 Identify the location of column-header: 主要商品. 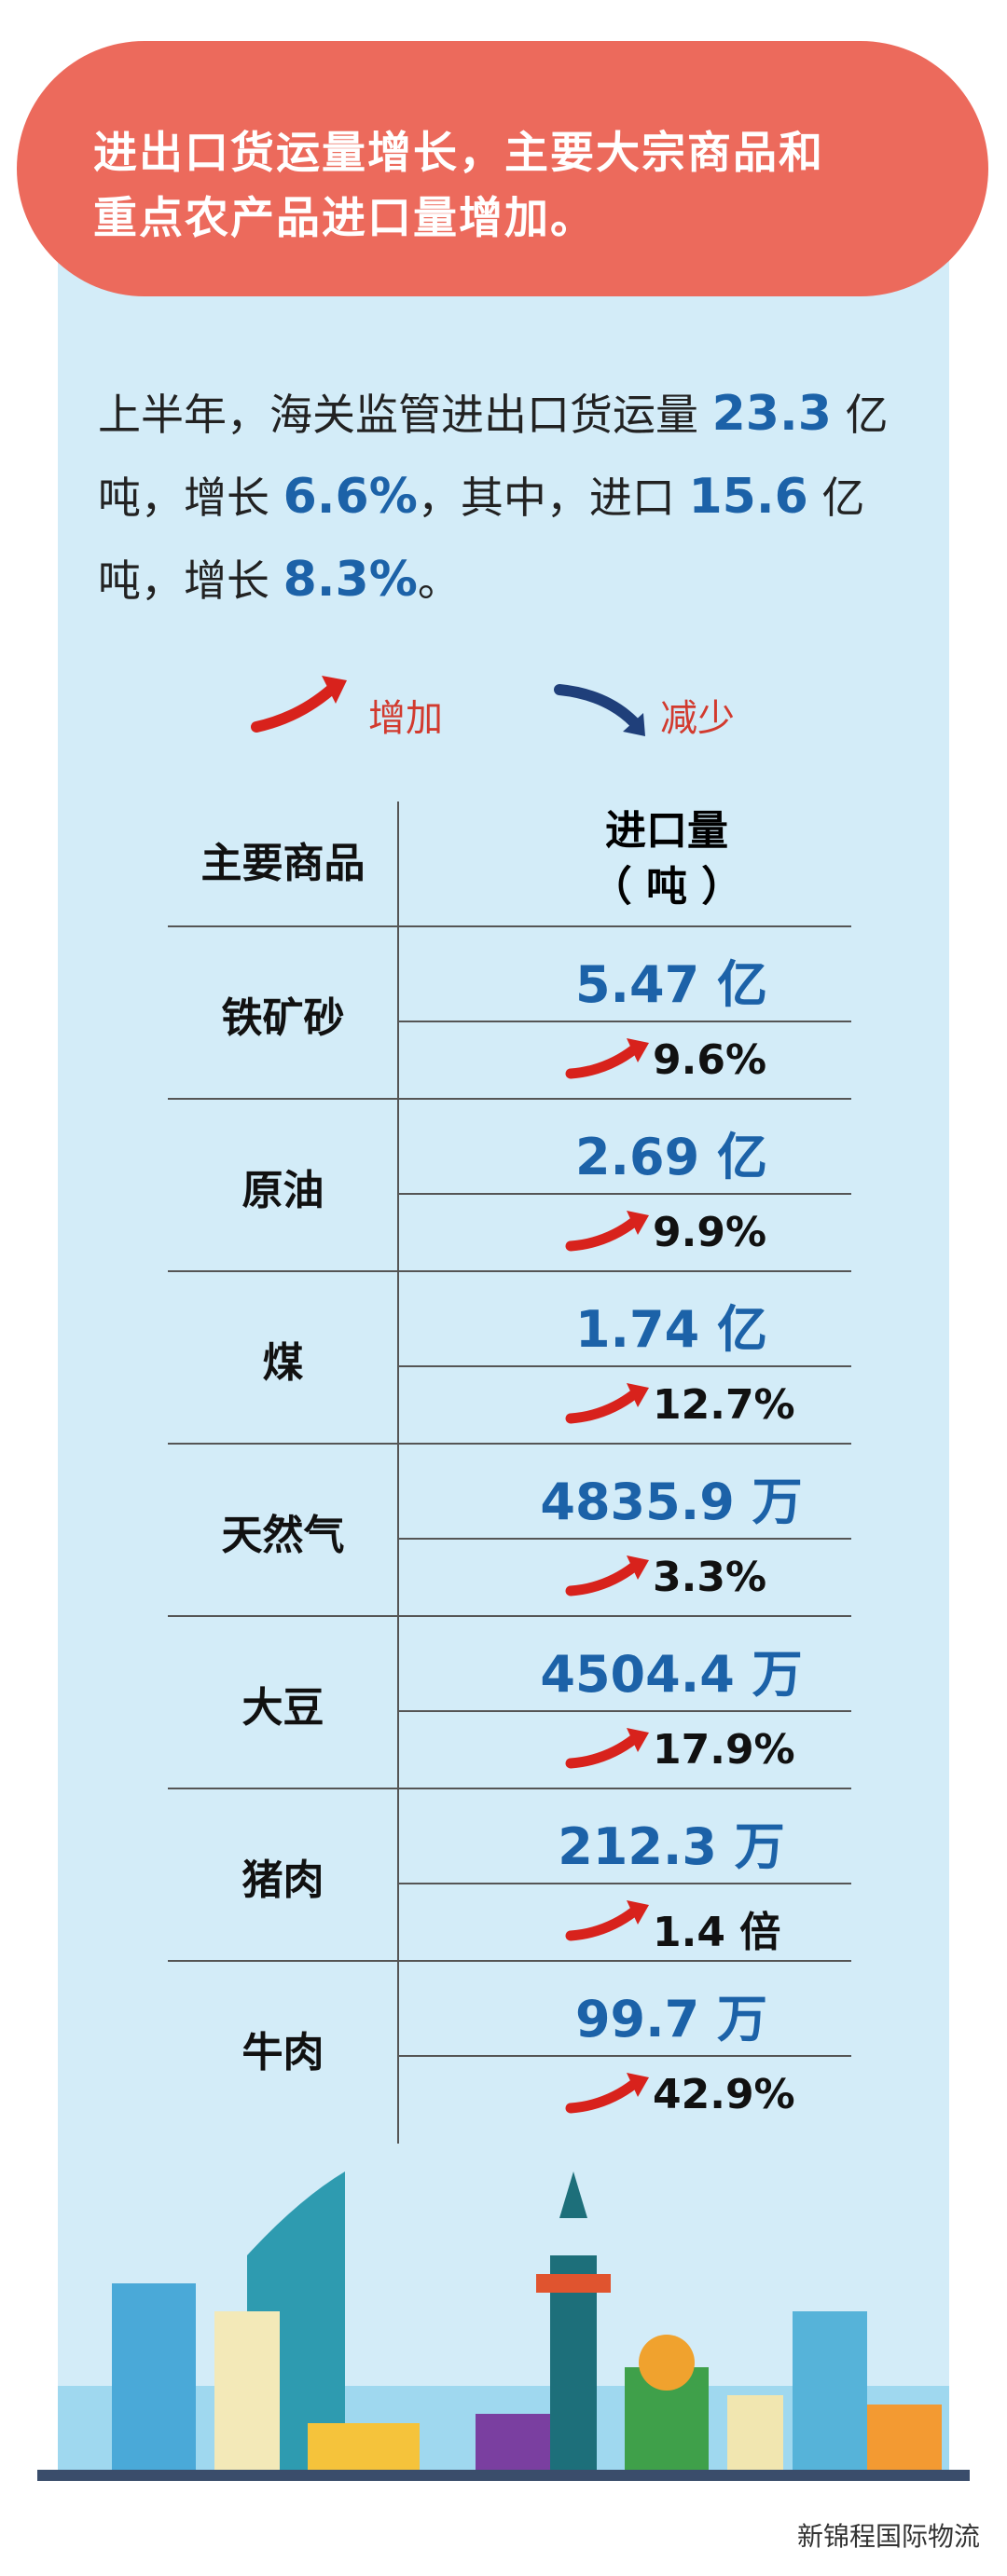
(283, 863).